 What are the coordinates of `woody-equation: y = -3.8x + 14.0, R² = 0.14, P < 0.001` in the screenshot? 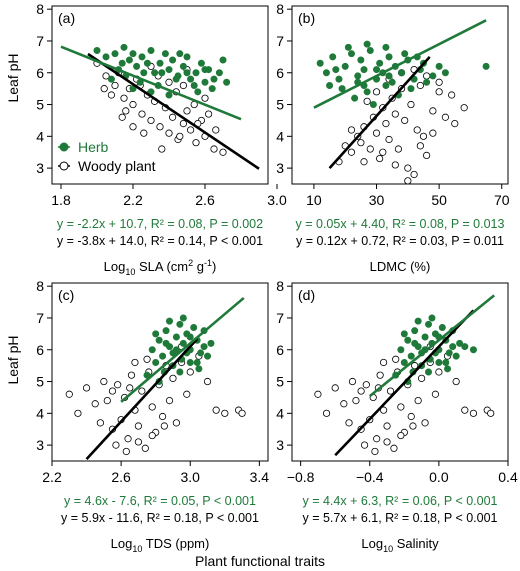 It's located at (160, 241).